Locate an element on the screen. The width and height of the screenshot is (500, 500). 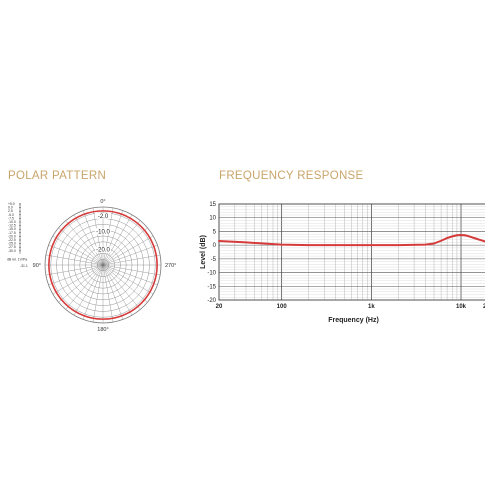
freq-x-tick-label: 10k is located at coordinates (461, 307).